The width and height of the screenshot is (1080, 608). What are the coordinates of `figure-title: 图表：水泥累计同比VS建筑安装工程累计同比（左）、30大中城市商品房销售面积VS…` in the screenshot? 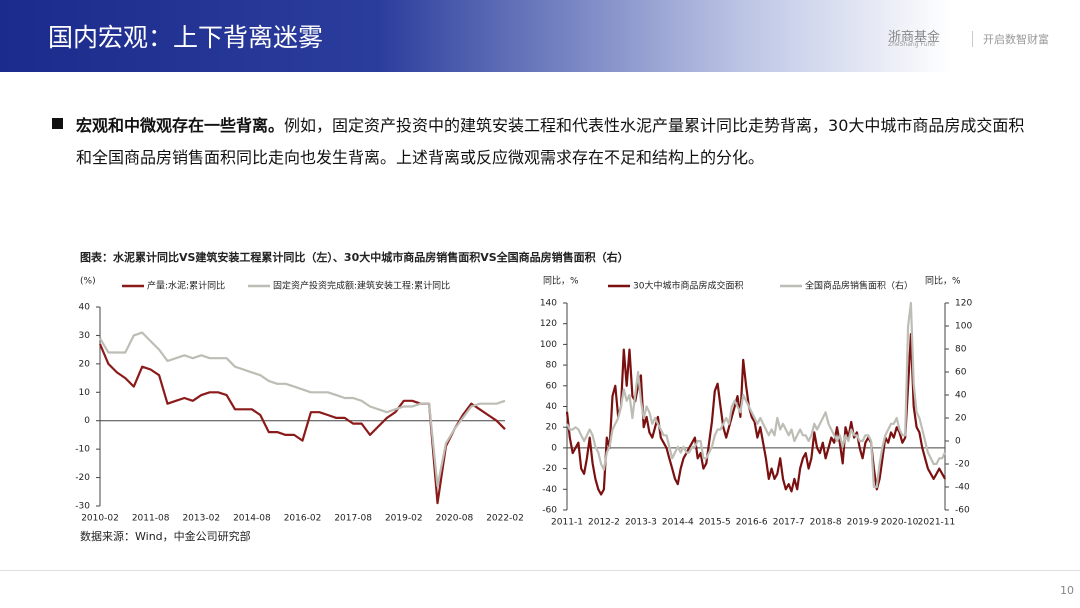 It's located at (354, 257).